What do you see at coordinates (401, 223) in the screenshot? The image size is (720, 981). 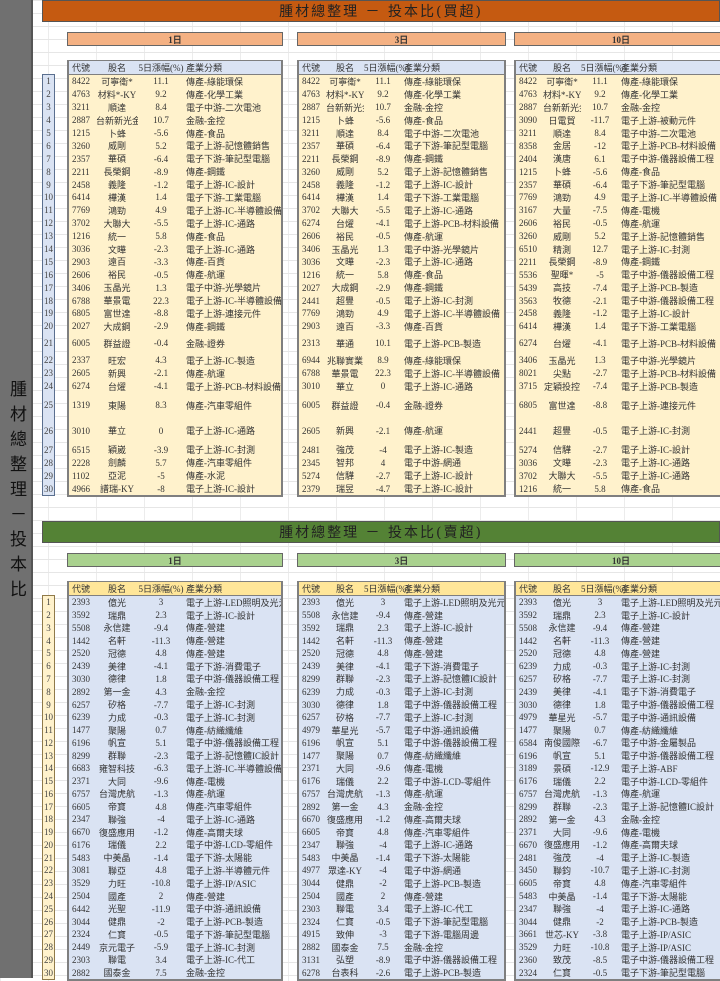 I see `table-row: 6274 台燿 -4.1 電子上游-PCB-材料設備` at bounding box center [401, 223].